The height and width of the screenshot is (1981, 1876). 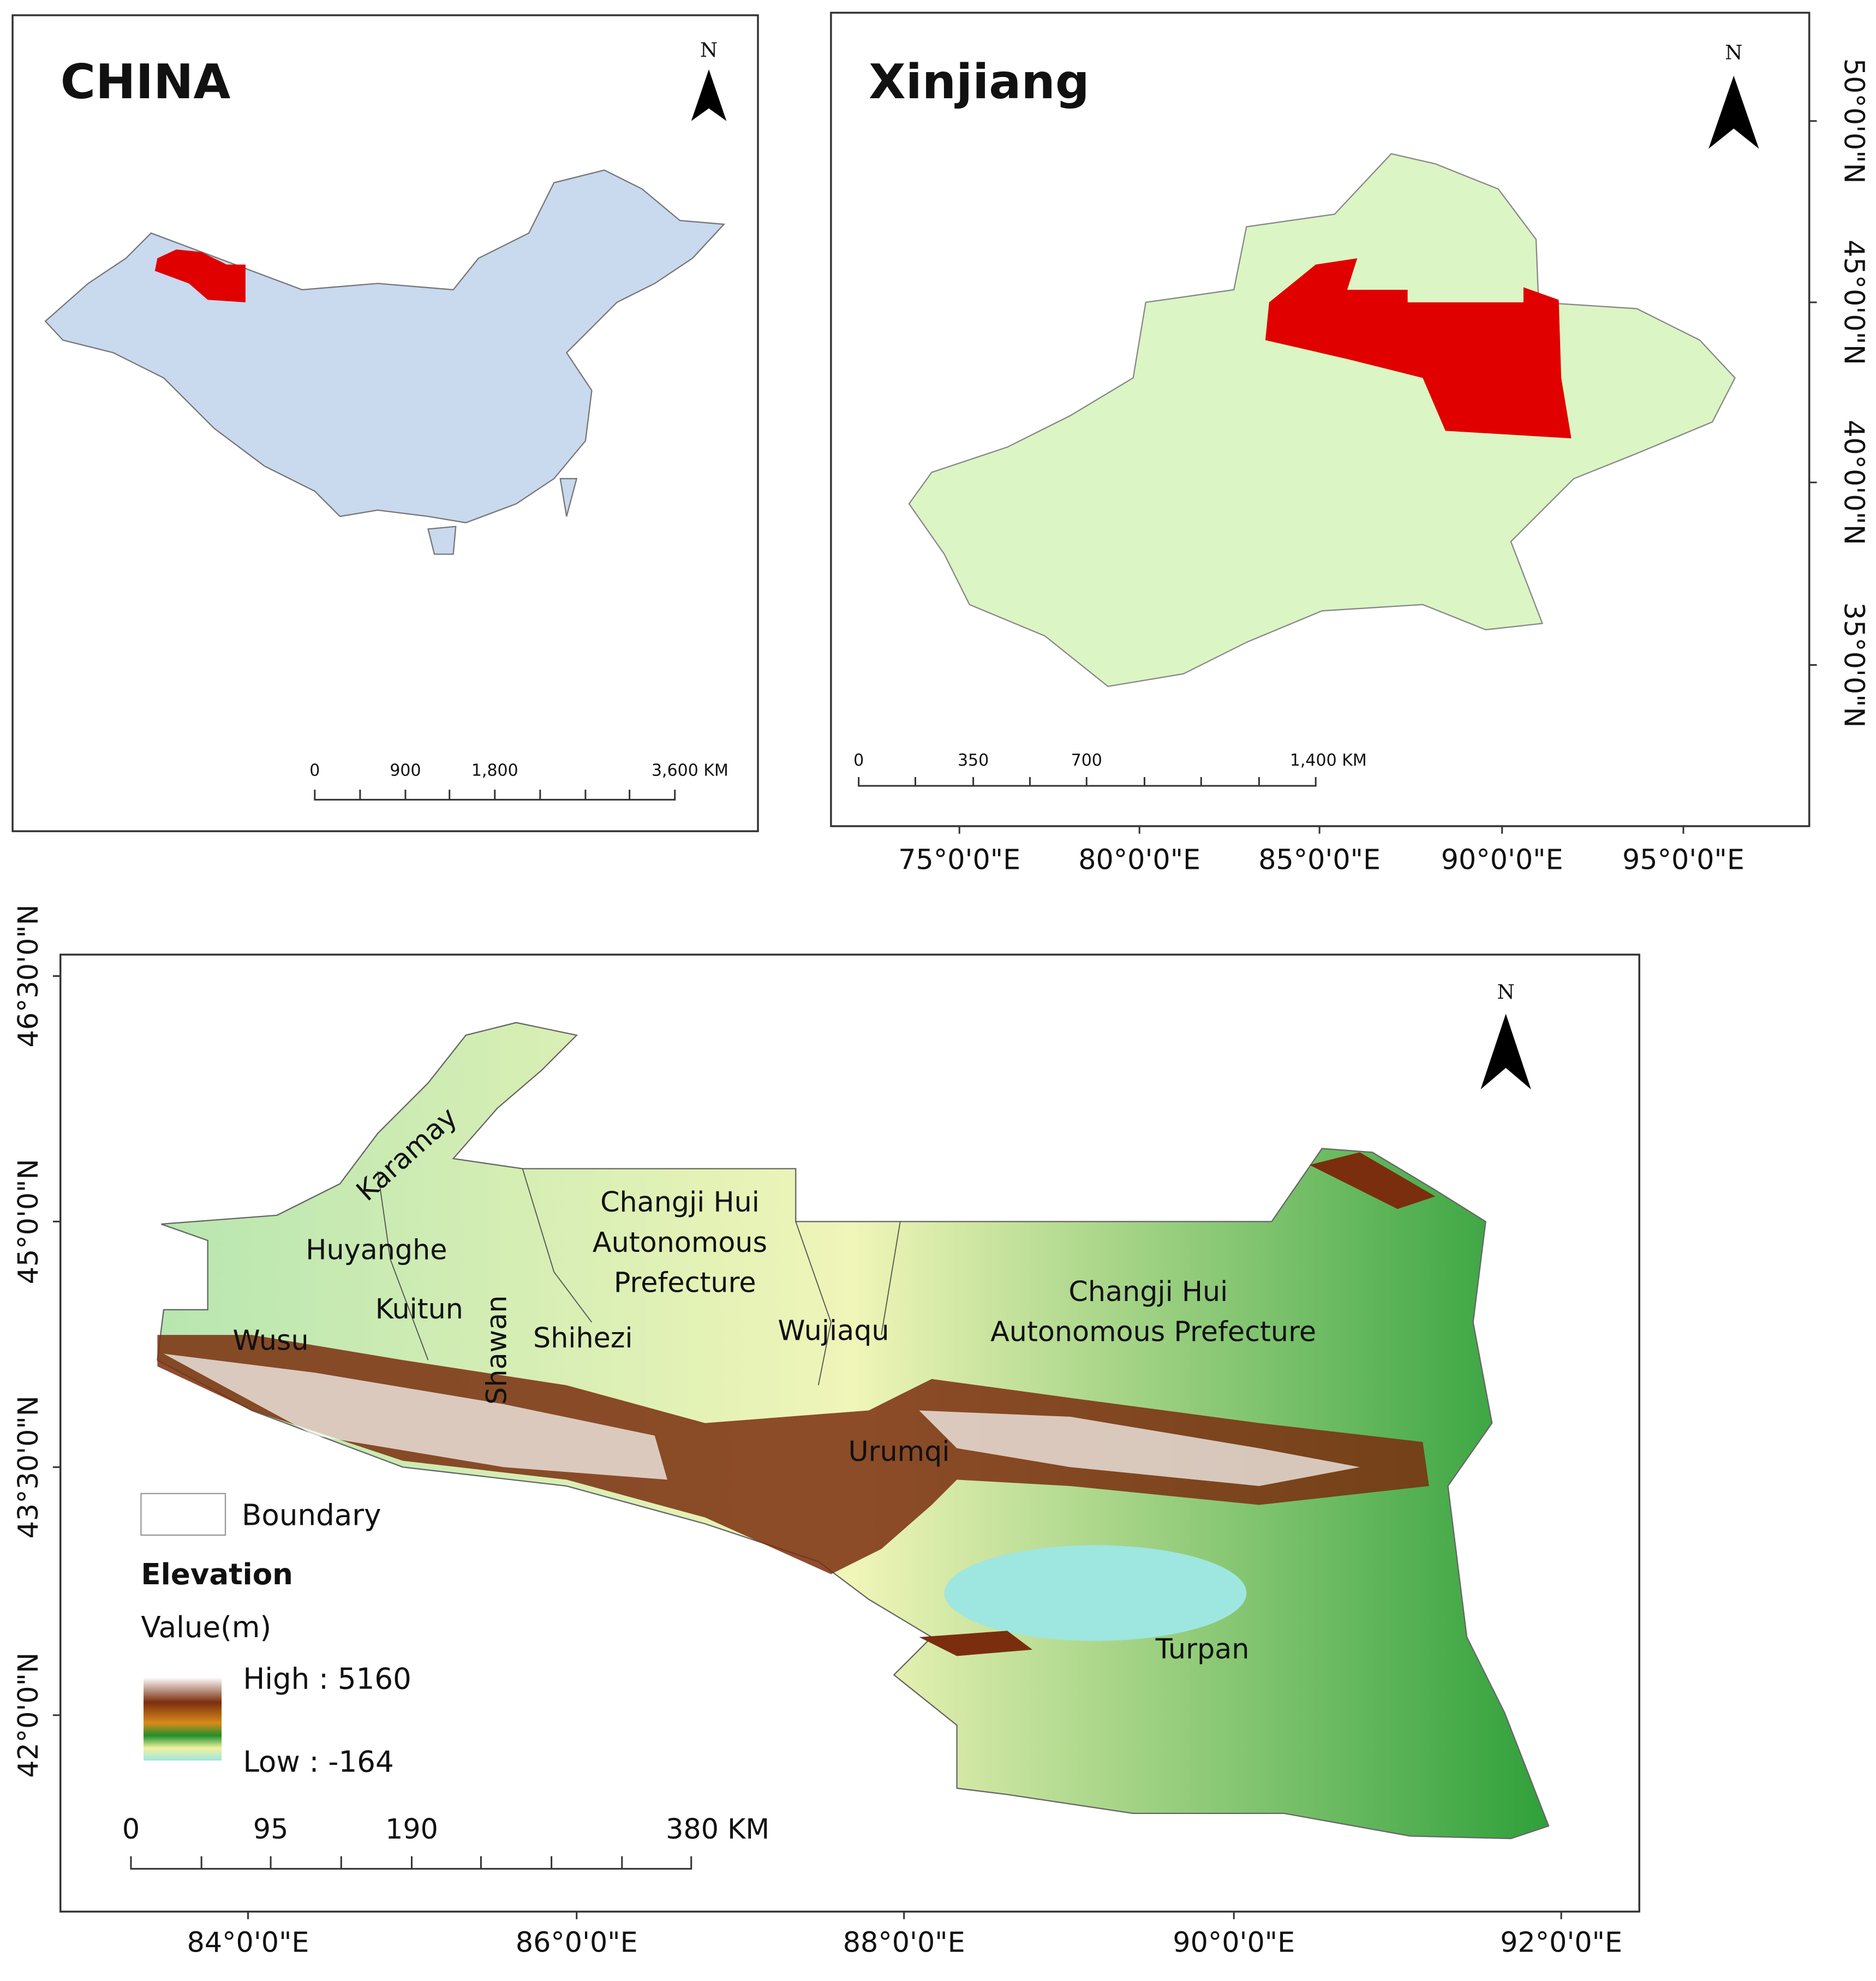 I want to click on scale-label: 1,400 KM, so click(x=1328, y=760).